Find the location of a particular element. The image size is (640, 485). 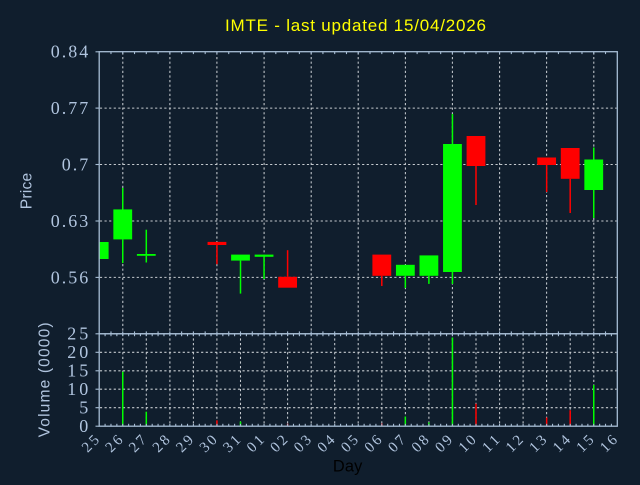

svg-text: IMTE - last updated 15/04/2026 is located at coordinates (355, 25).